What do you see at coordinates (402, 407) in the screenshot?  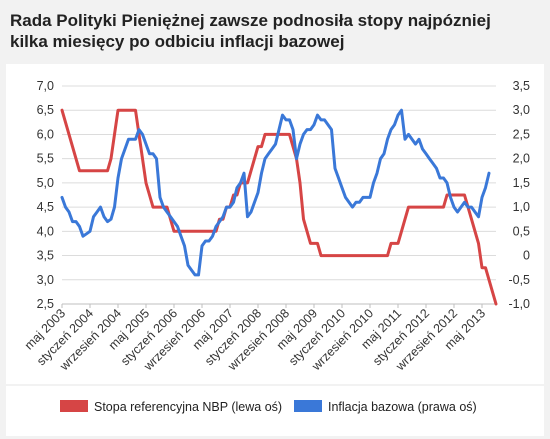 I see `legend-label-core-inflation: Inflacja bazowa (prawa oś)` at bounding box center [402, 407].